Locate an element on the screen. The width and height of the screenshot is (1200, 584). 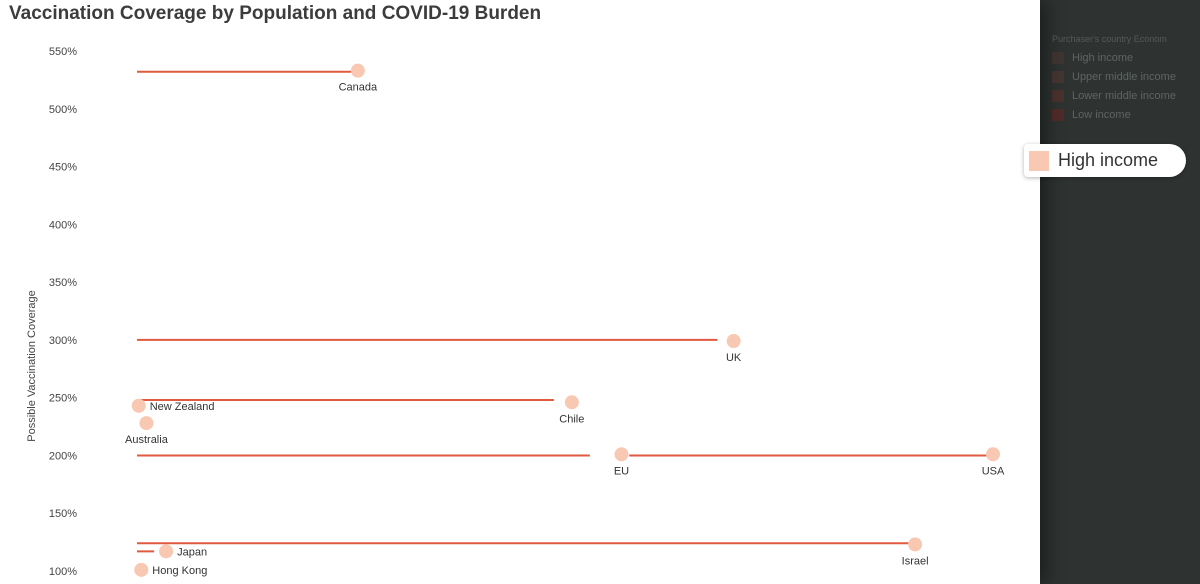
legend-item-low-income: Low income is located at coordinates (1126, 114).